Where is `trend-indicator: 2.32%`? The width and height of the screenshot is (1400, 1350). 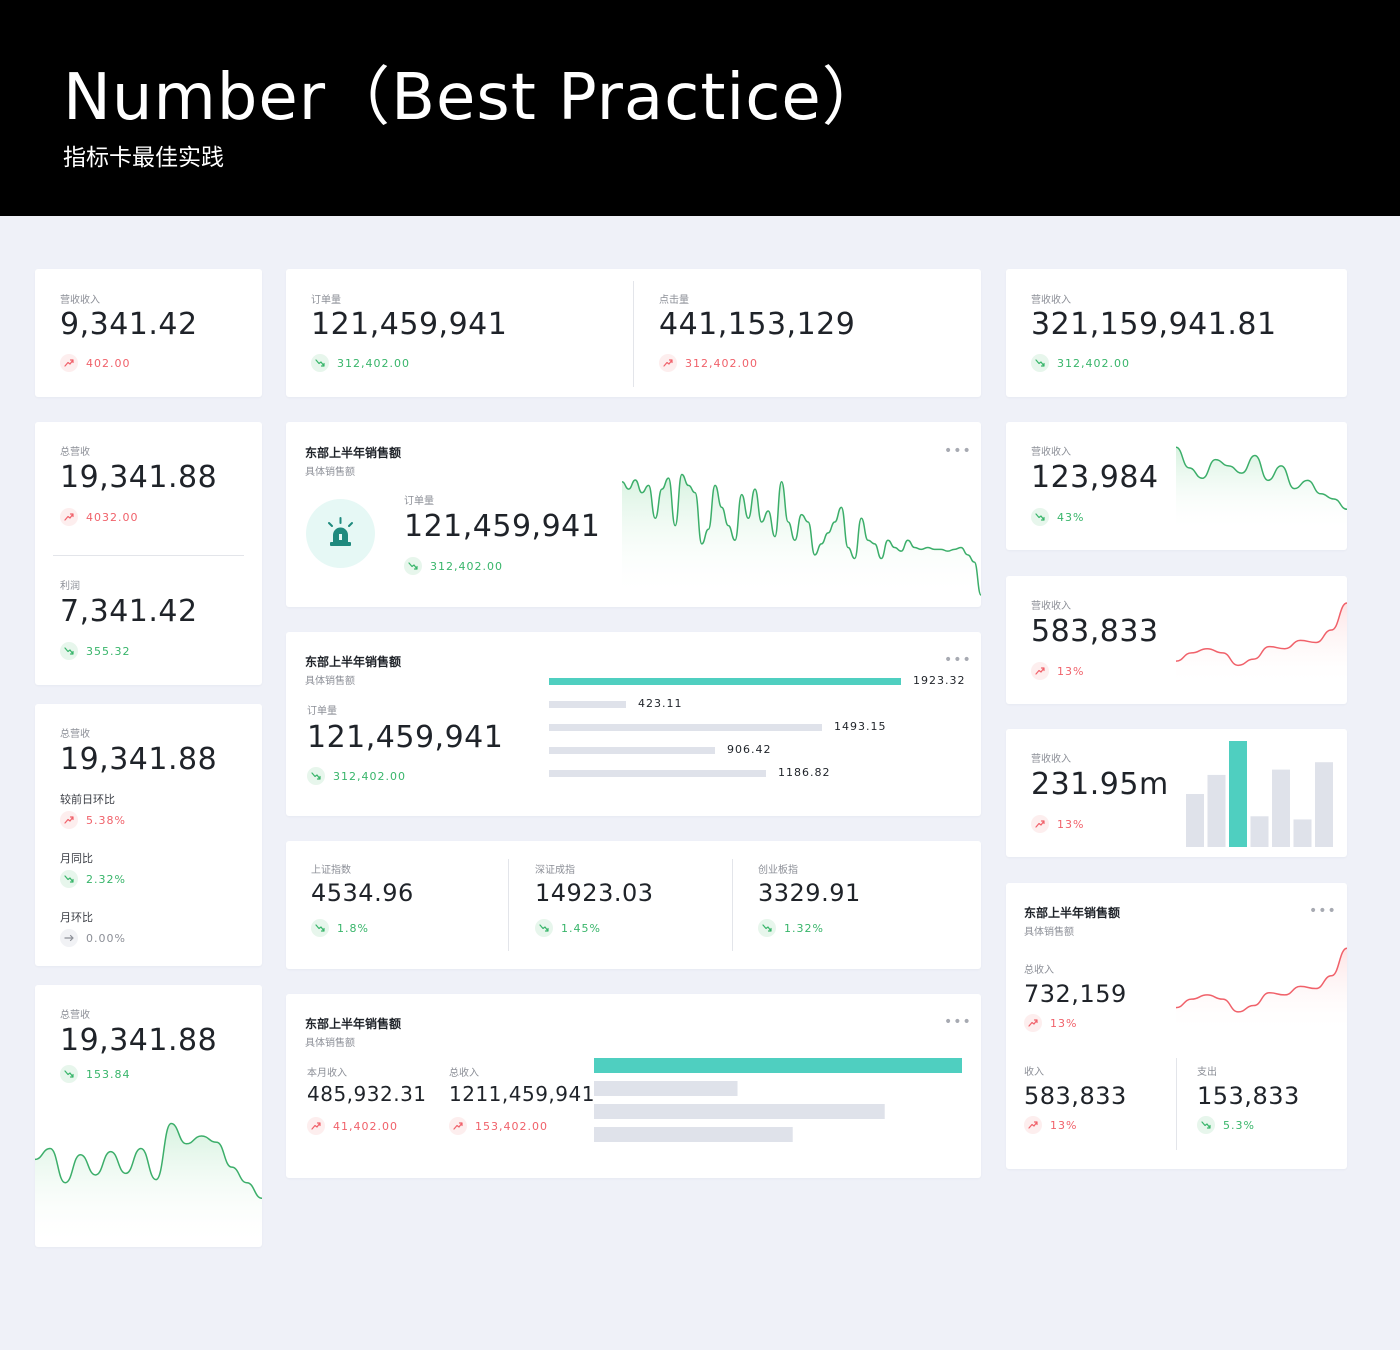
trend-indicator: 2.32% is located at coordinates (93, 879).